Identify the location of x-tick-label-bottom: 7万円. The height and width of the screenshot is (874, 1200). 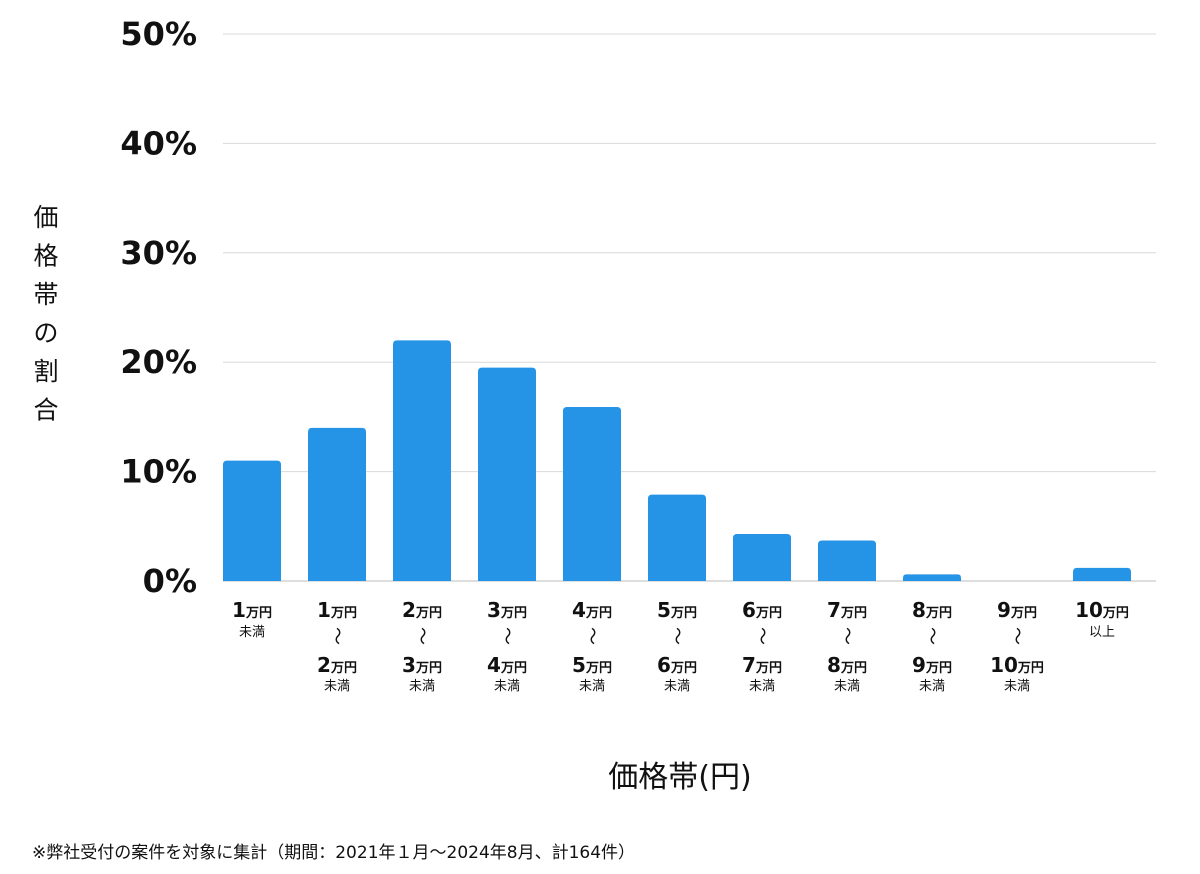
(762, 665).